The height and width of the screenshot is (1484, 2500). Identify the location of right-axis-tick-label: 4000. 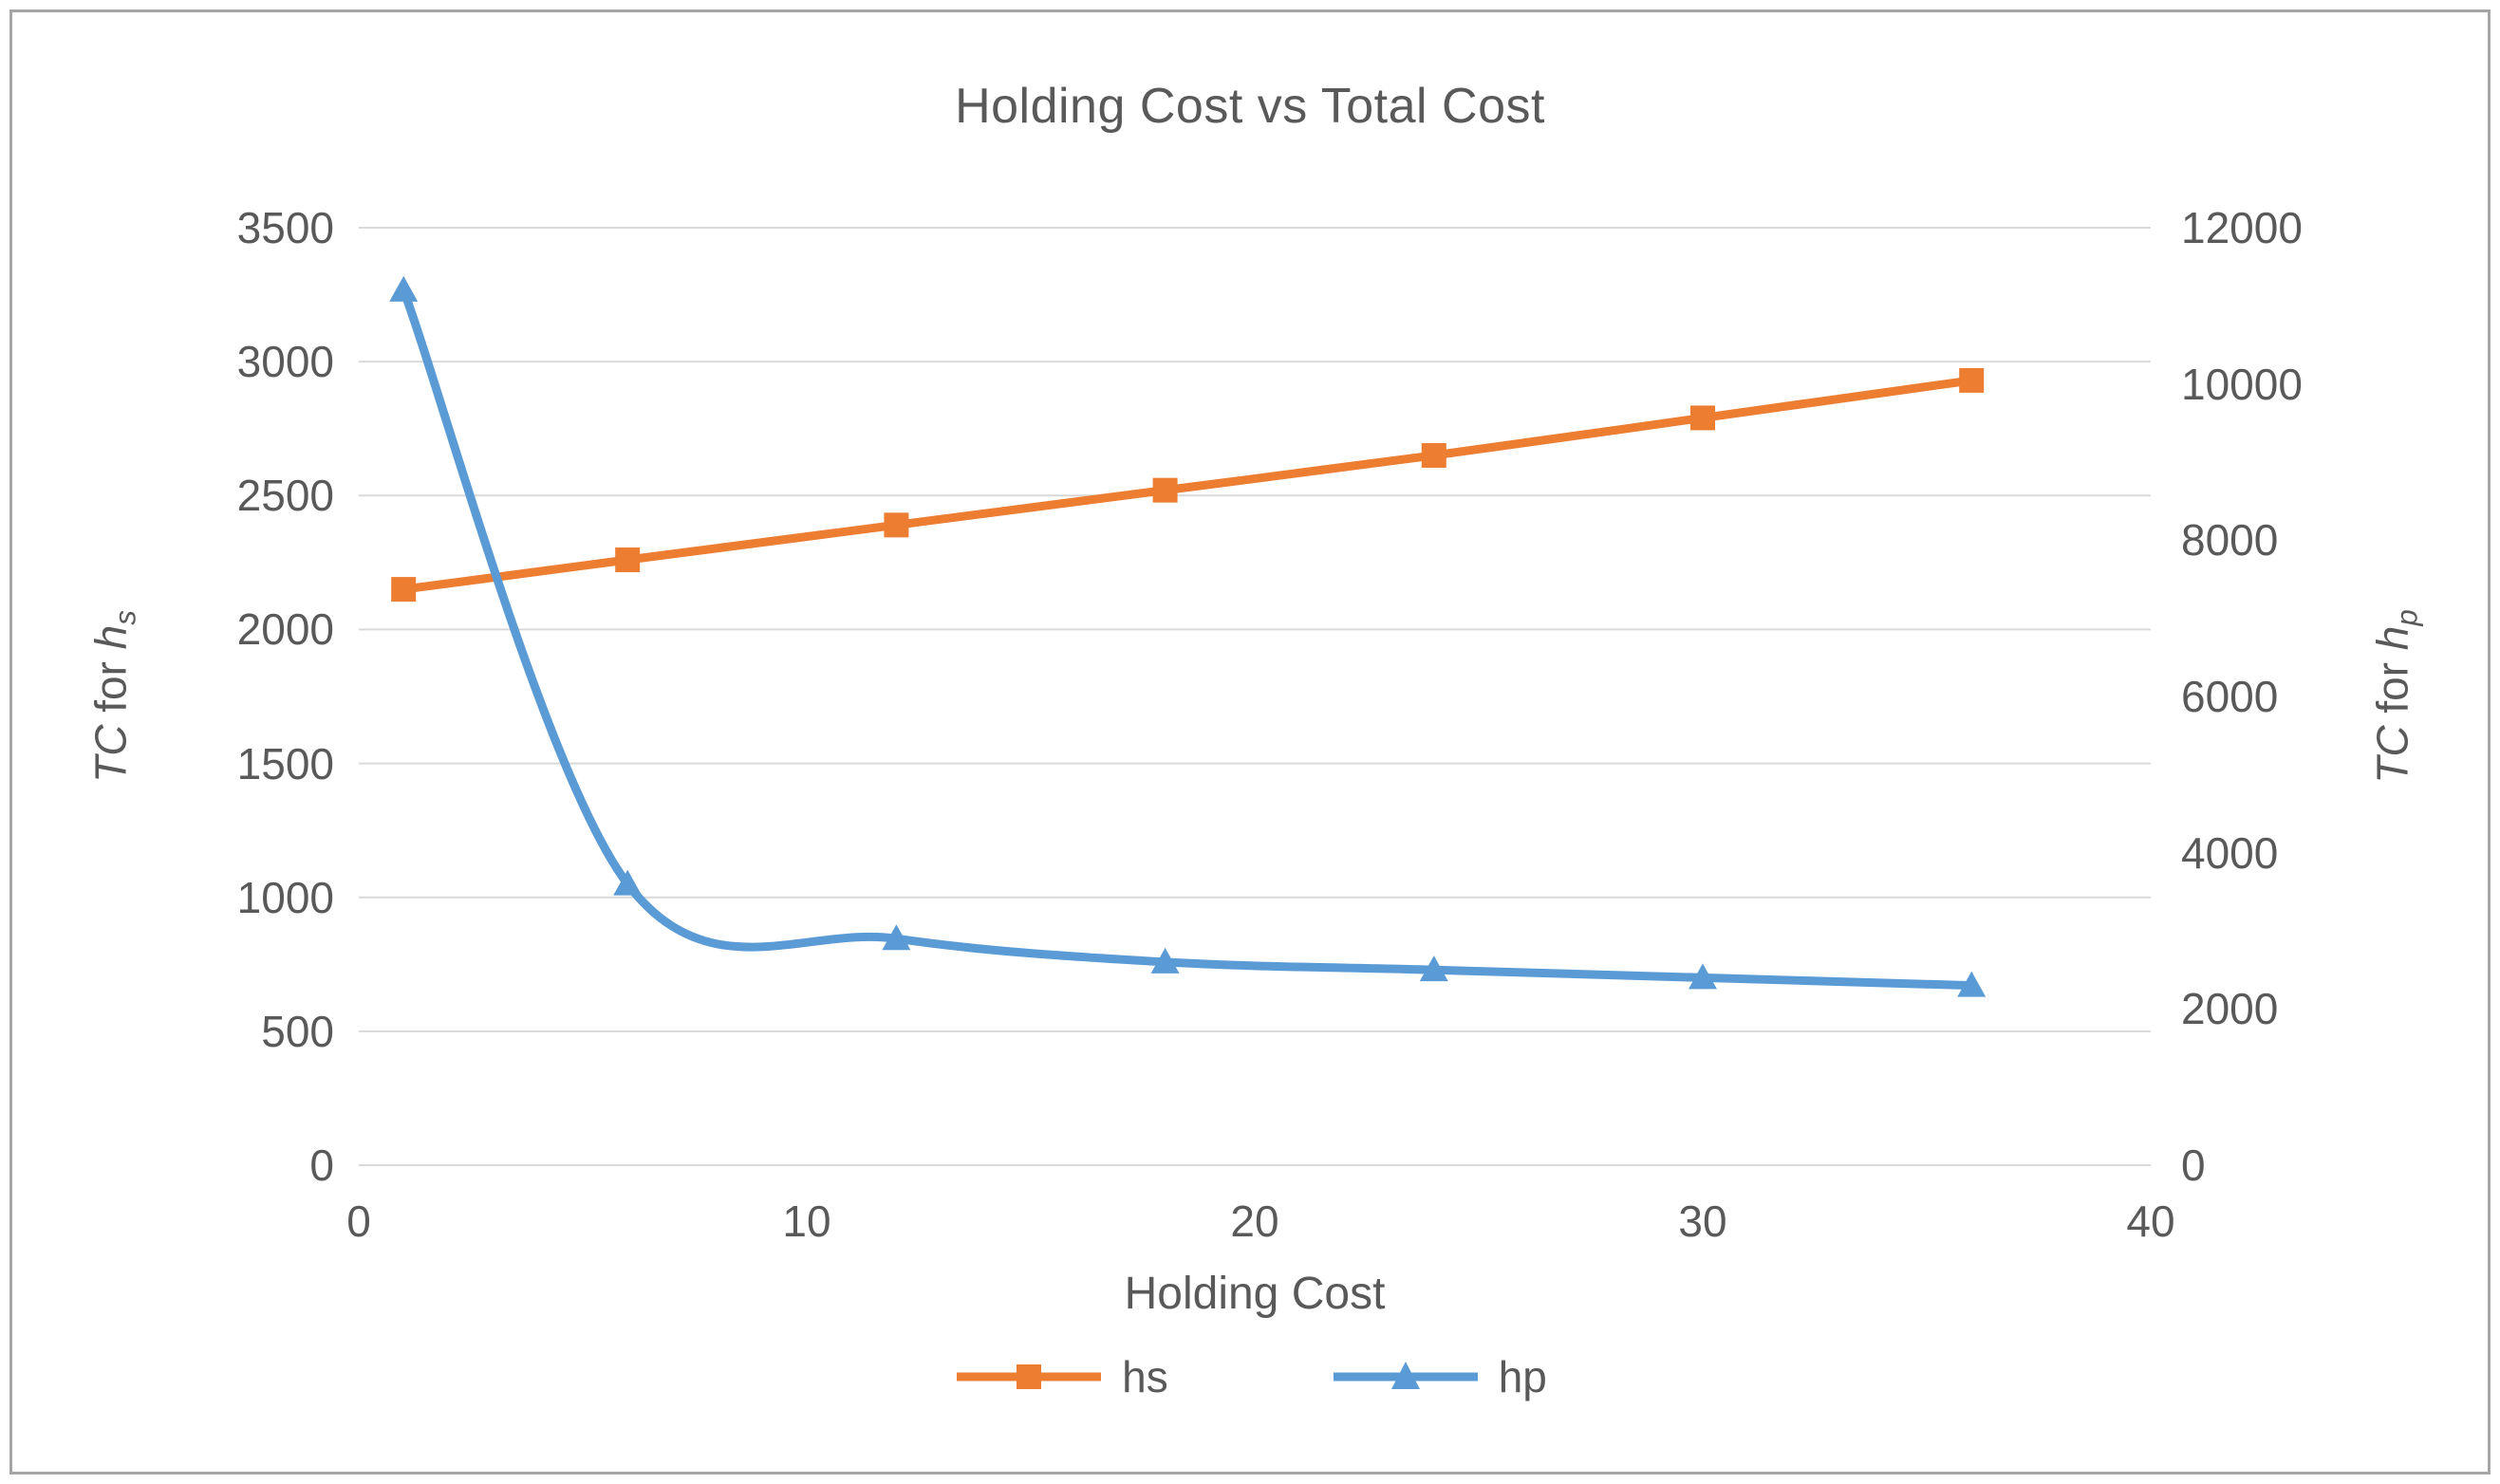
(2230, 853).